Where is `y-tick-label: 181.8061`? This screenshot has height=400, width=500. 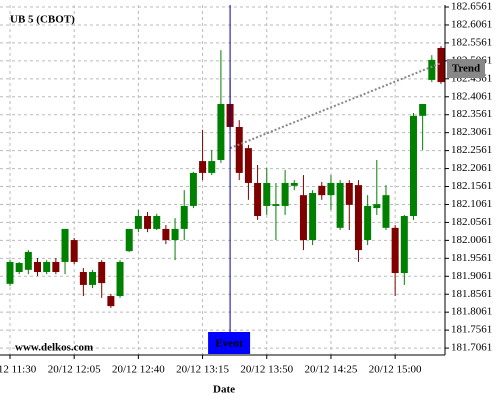 y-tick-label: 181.8061 is located at coordinates (471, 312).